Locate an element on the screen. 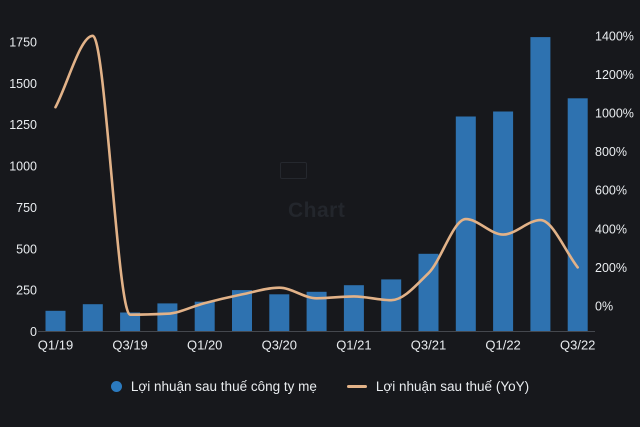 Image resolution: width=640 pixels, height=427 pixels. bar-Q2/20 is located at coordinates (242, 311).